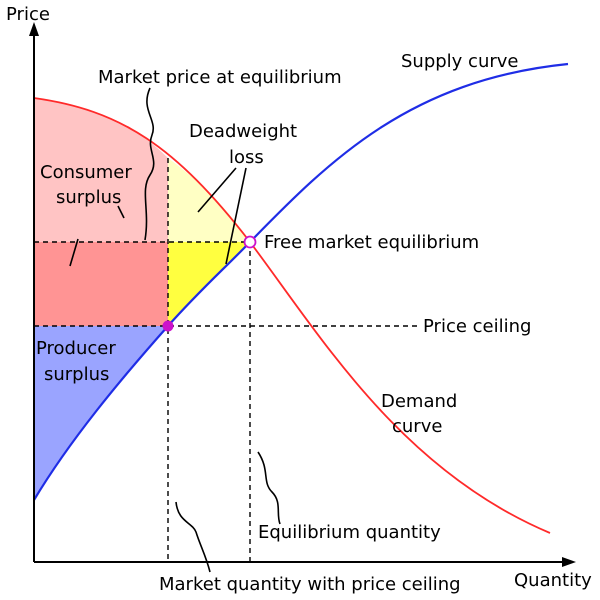 The height and width of the screenshot is (600, 600). Describe the element at coordinates (419, 401) in the screenshot. I see `demand-curve-label-line1: Demand` at that location.